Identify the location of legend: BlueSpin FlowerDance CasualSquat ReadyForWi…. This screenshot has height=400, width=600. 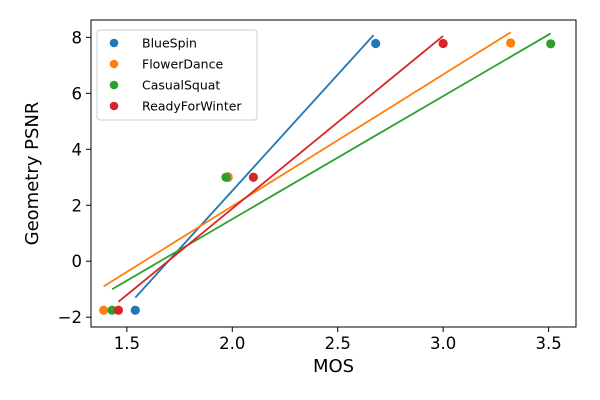
(177, 75).